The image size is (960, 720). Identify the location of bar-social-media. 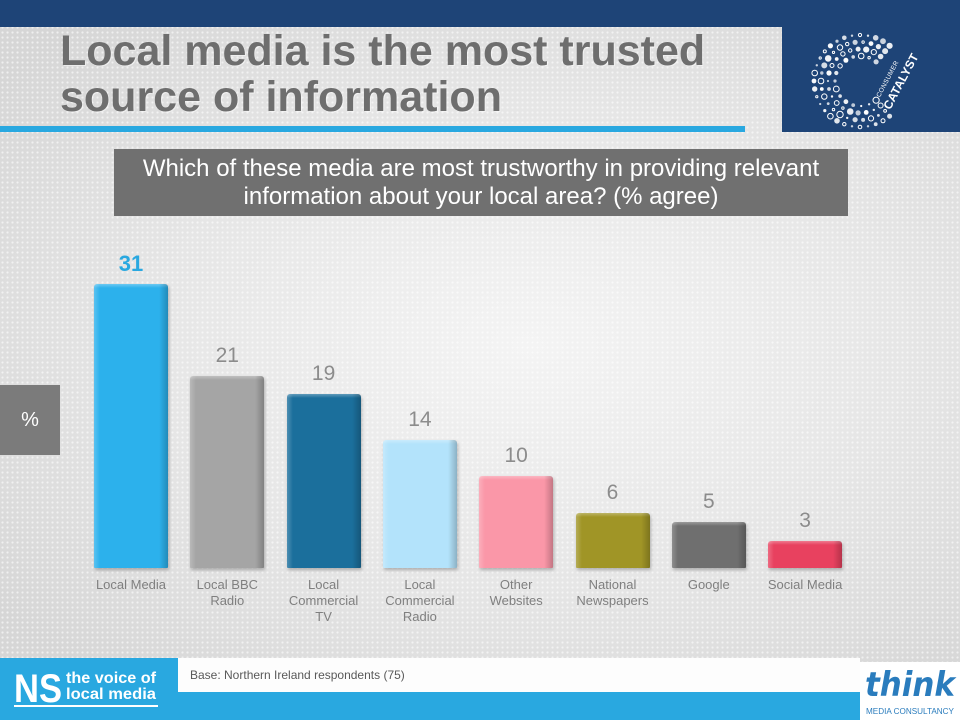
(805, 554).